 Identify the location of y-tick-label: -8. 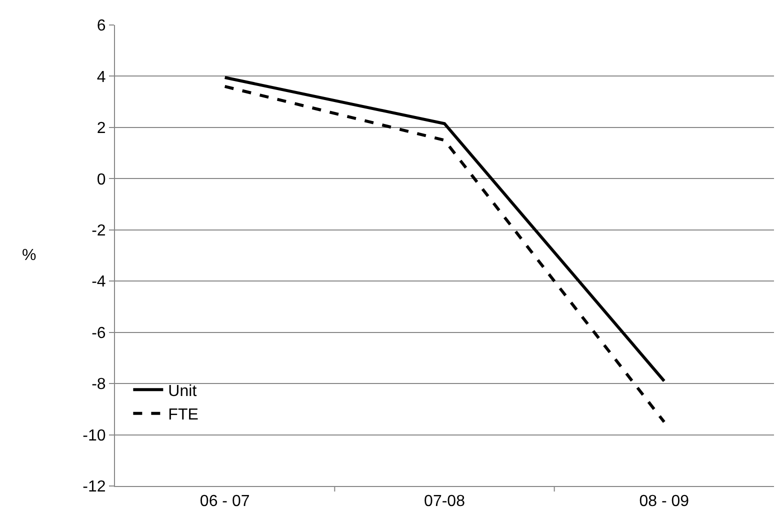
(99, 385).